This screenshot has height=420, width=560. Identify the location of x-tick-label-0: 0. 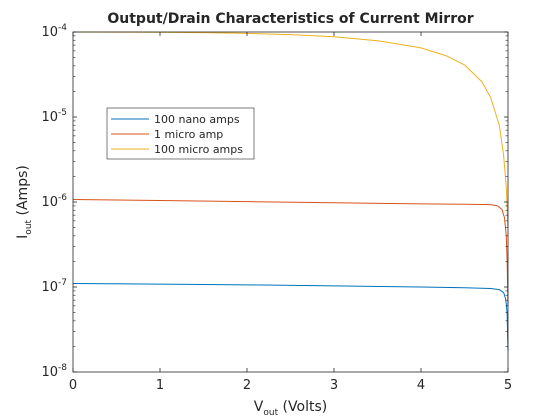
(73, 385).